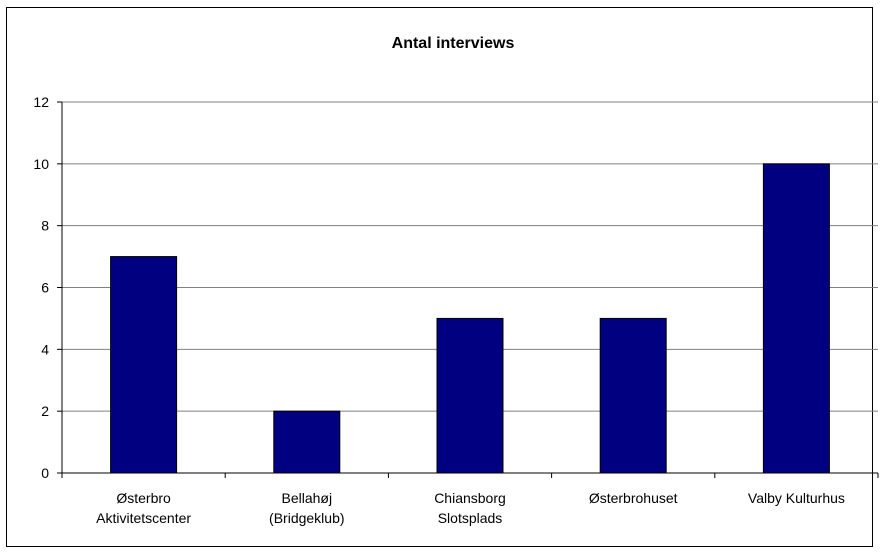 Image resolution: width=881 pixels, height=554 pixels. What do you see at coordinates (633, 498) in the screenshot?
I see `x-tick-label: Østerbrohuset` at bounding box center [633, 498].